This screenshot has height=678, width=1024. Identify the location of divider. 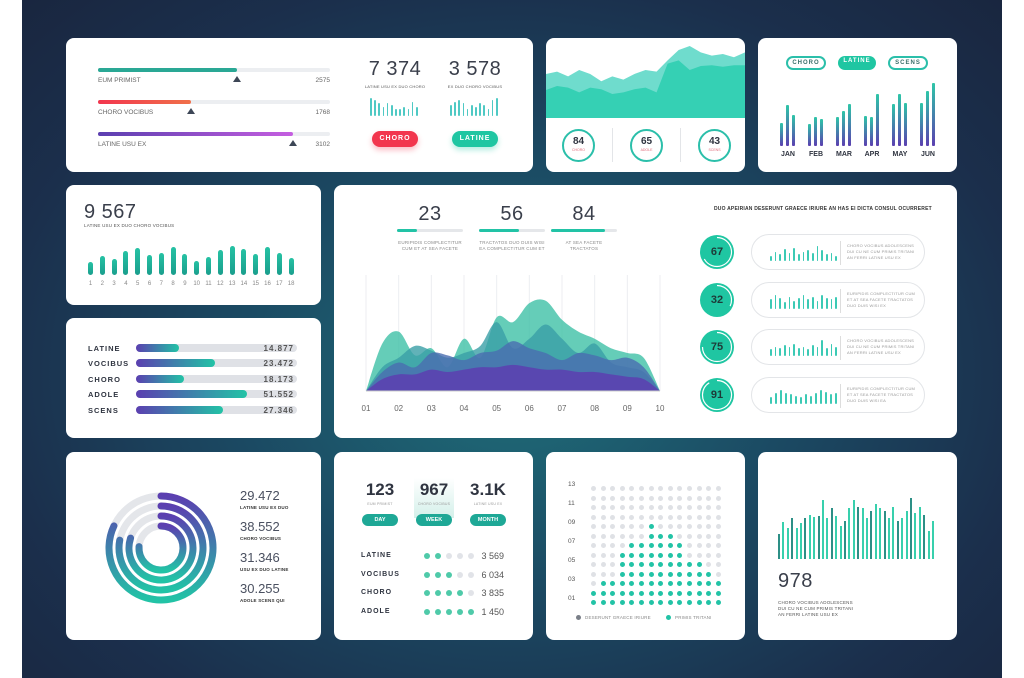
(840, 395).